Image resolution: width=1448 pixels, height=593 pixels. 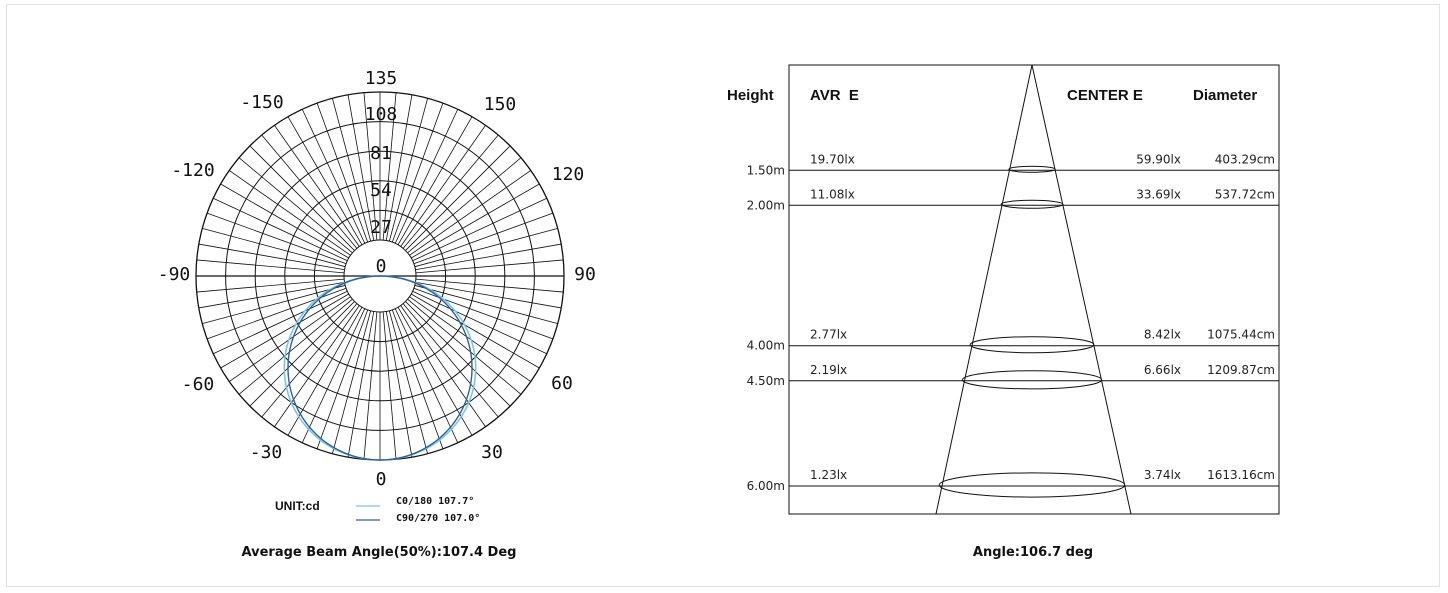 I want to click on header-height: Height, so click(x=750, y=95).